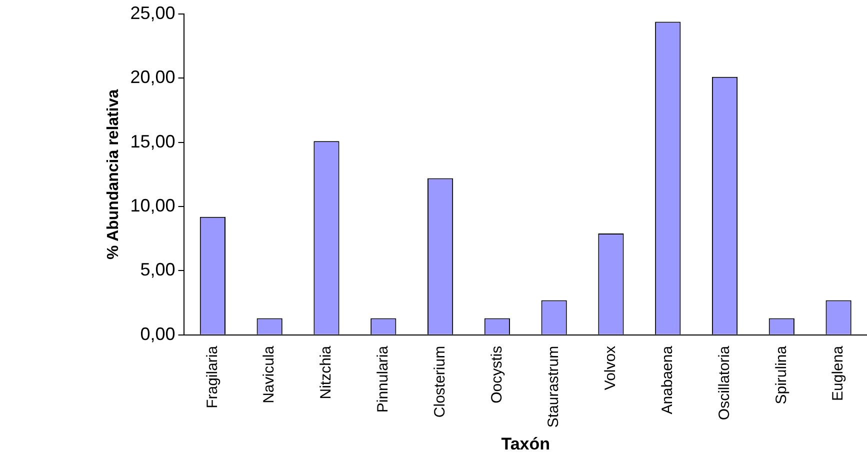 This screenshot has width=867, height=463. What do you see at coordinates (153, 206) in the screenshot?
I see `y-tick-label: 10,00` at bounding box center [153, 206].